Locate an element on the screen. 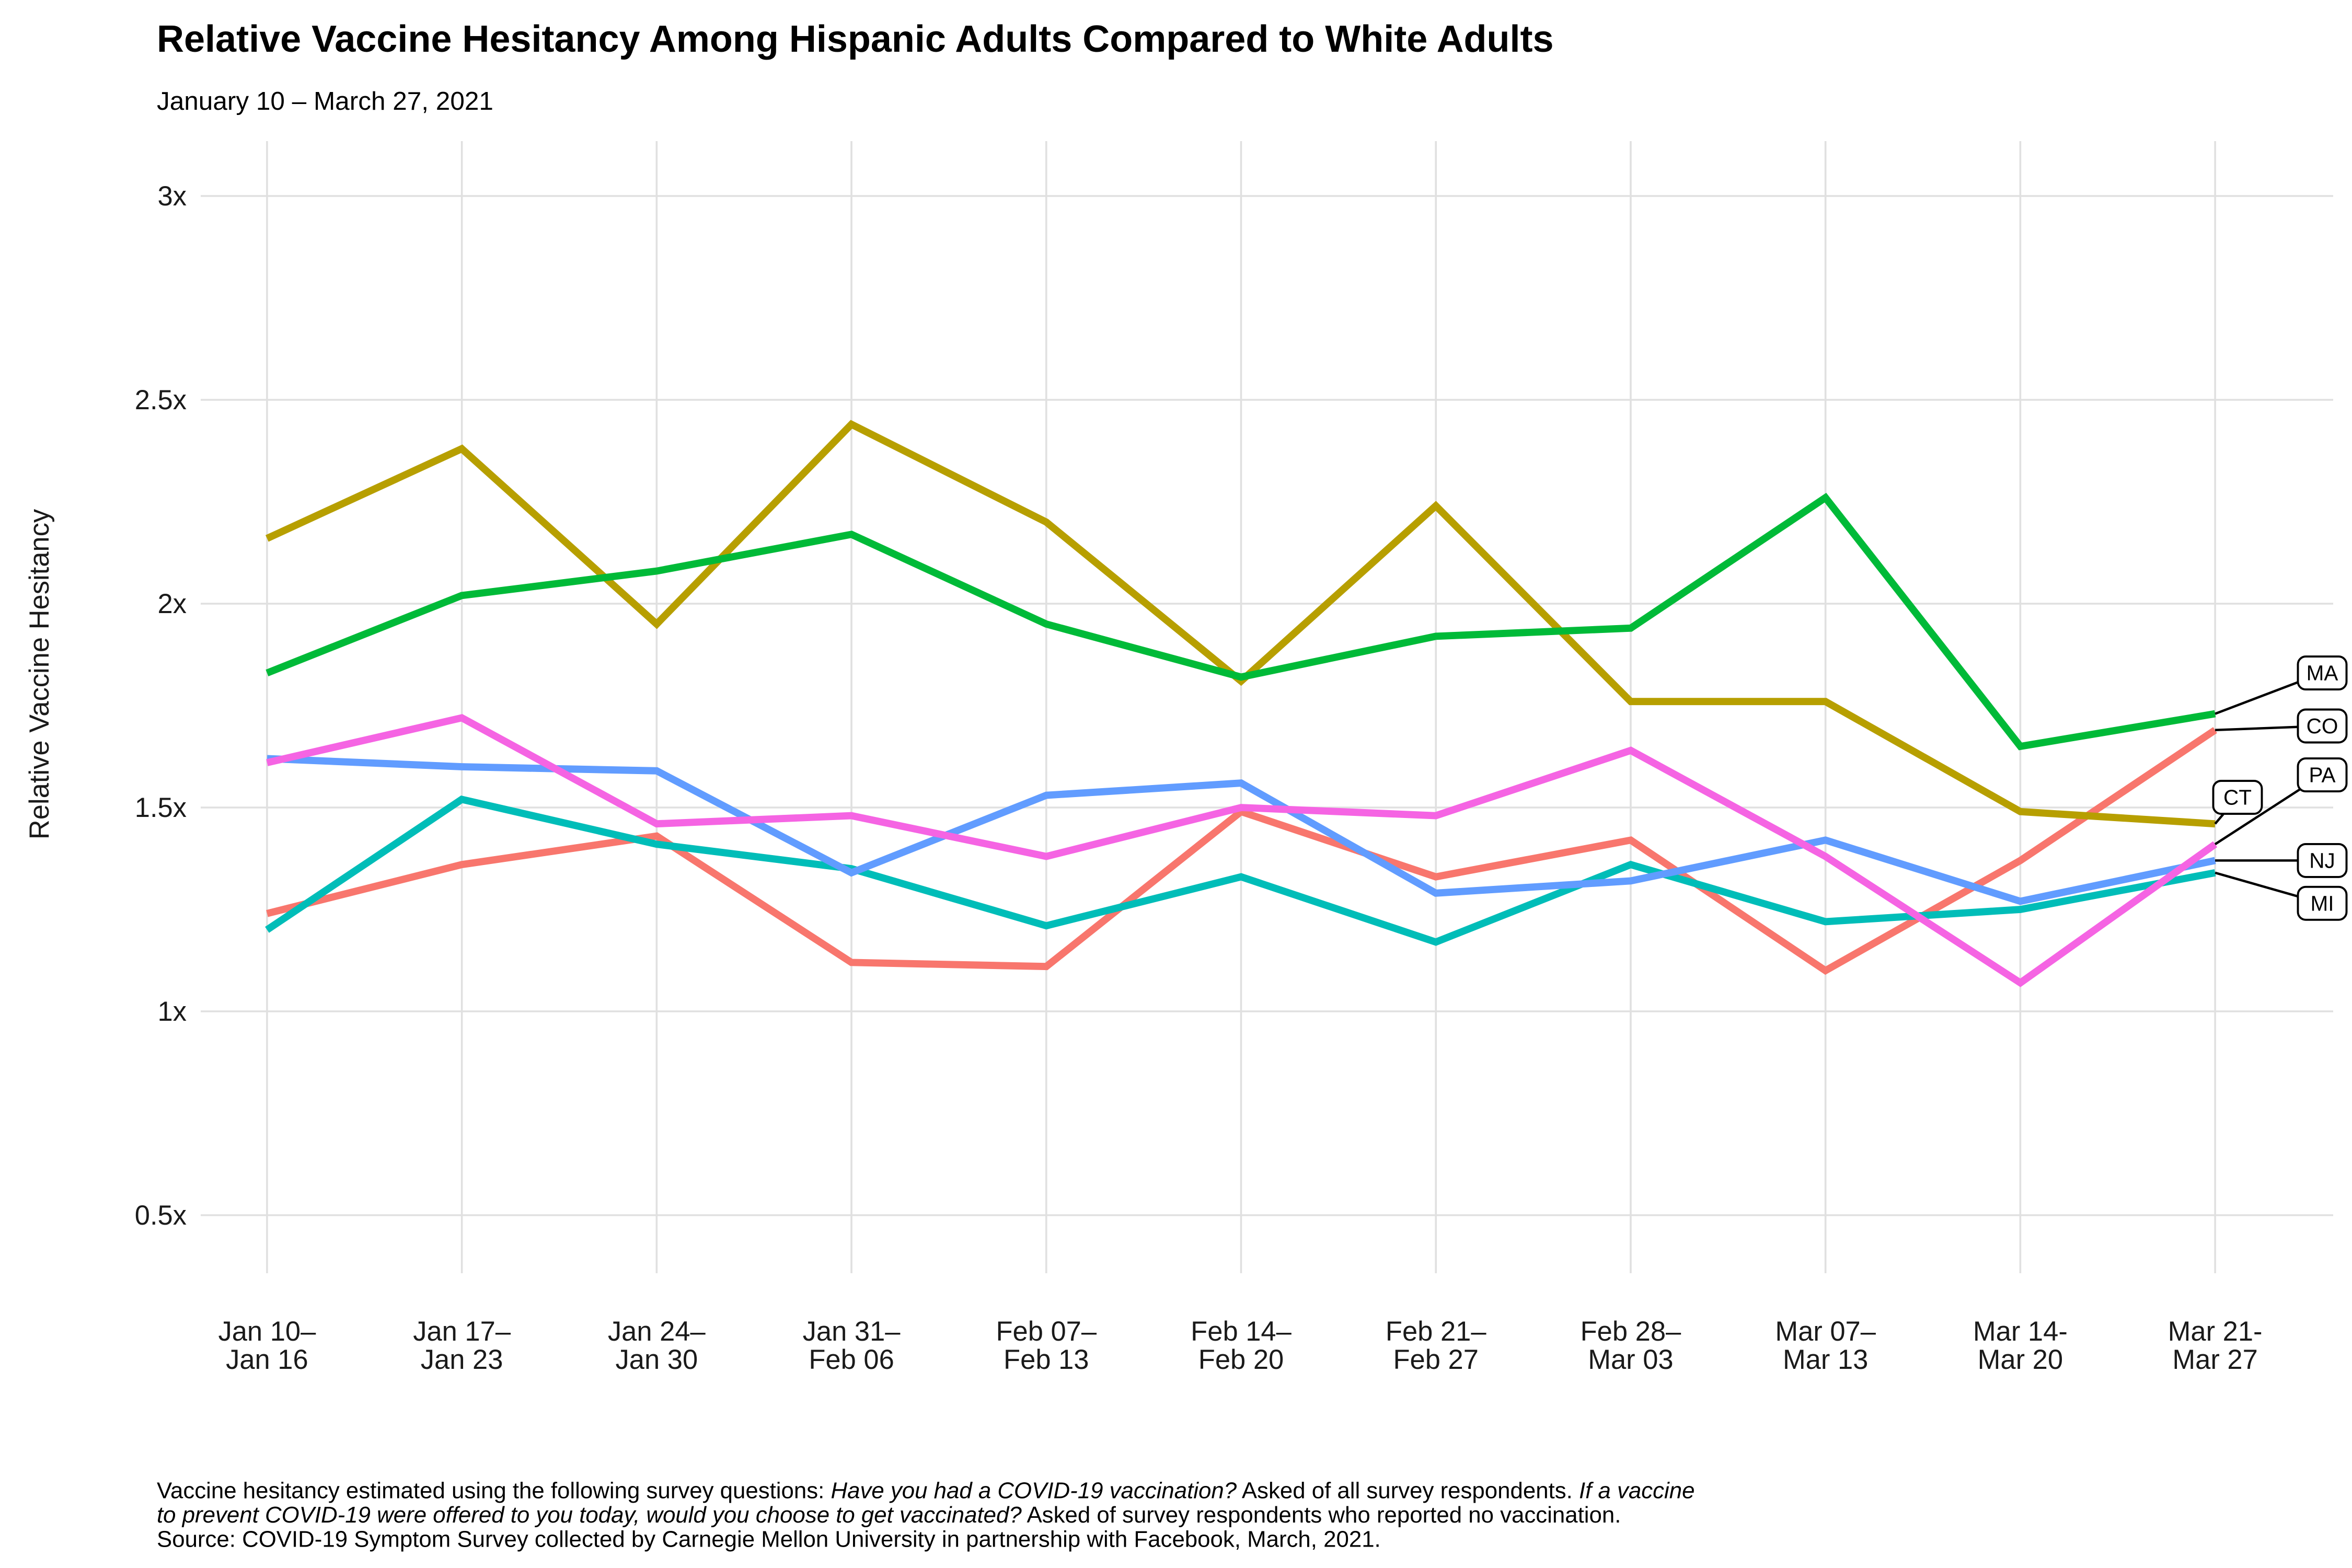  end-label-box-MA is located at coordinates (2322, 673).